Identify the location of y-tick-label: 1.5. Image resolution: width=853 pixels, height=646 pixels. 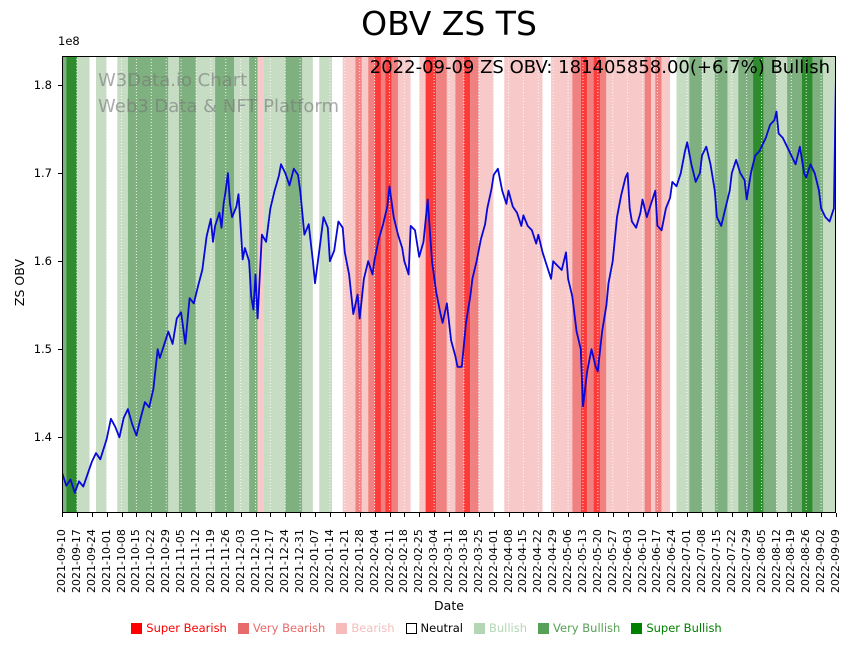
(42, 349).